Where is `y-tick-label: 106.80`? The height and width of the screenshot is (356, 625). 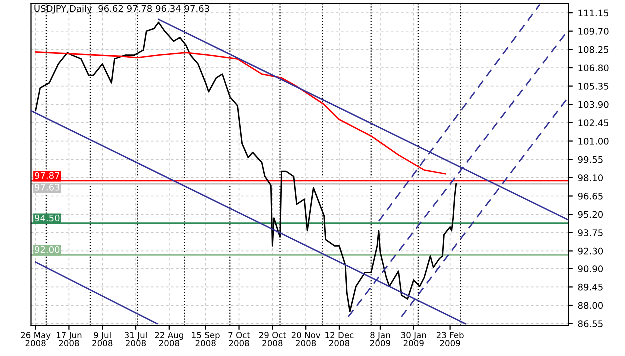
y-tick-label: 106.80 is located at coordinates (593, 68).